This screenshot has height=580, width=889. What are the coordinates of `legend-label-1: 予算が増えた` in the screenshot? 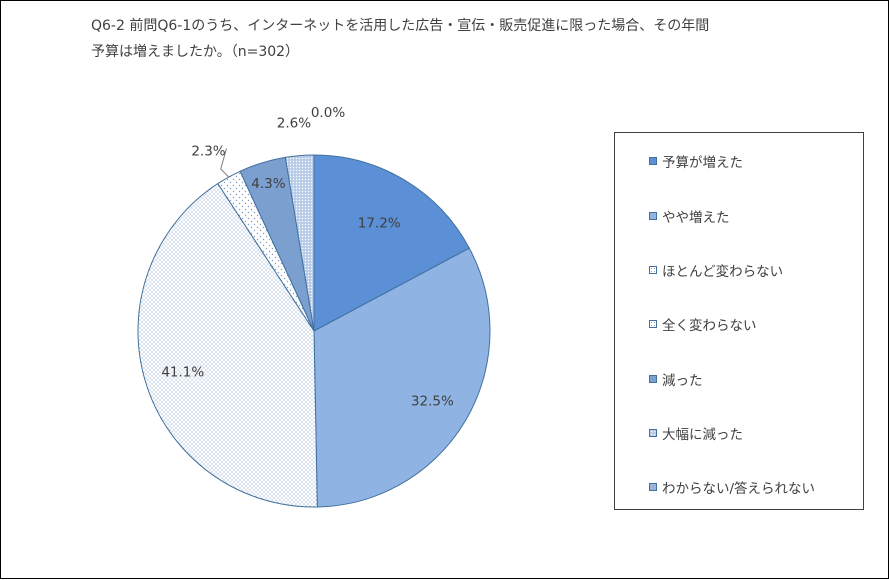 It's located at (702, 163).